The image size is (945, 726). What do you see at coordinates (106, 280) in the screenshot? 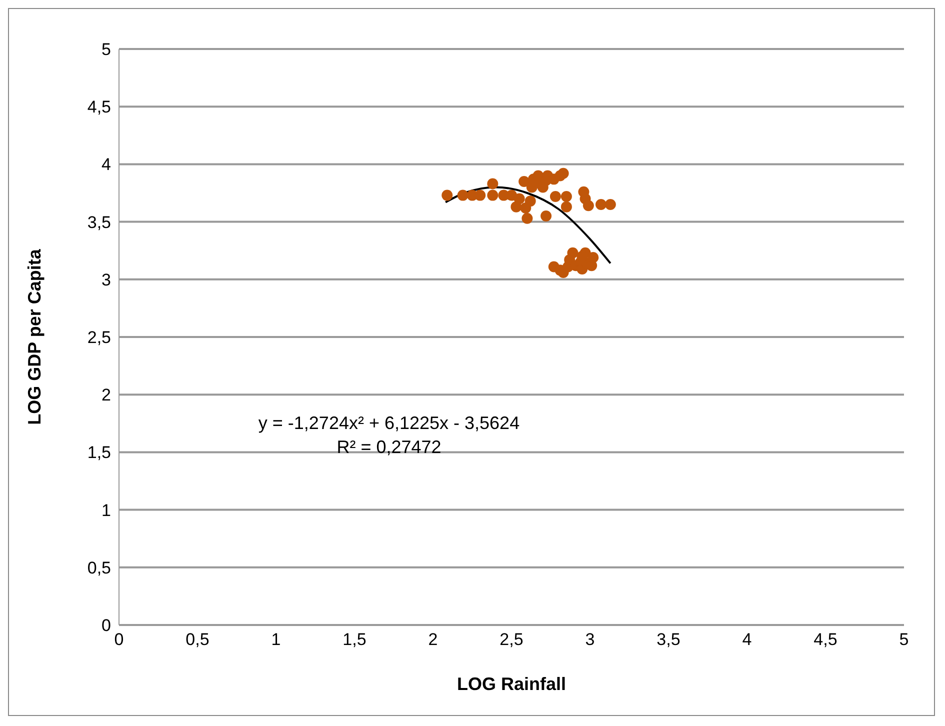
I see `y-tick-label: 3` at bounding box center [106, 280].